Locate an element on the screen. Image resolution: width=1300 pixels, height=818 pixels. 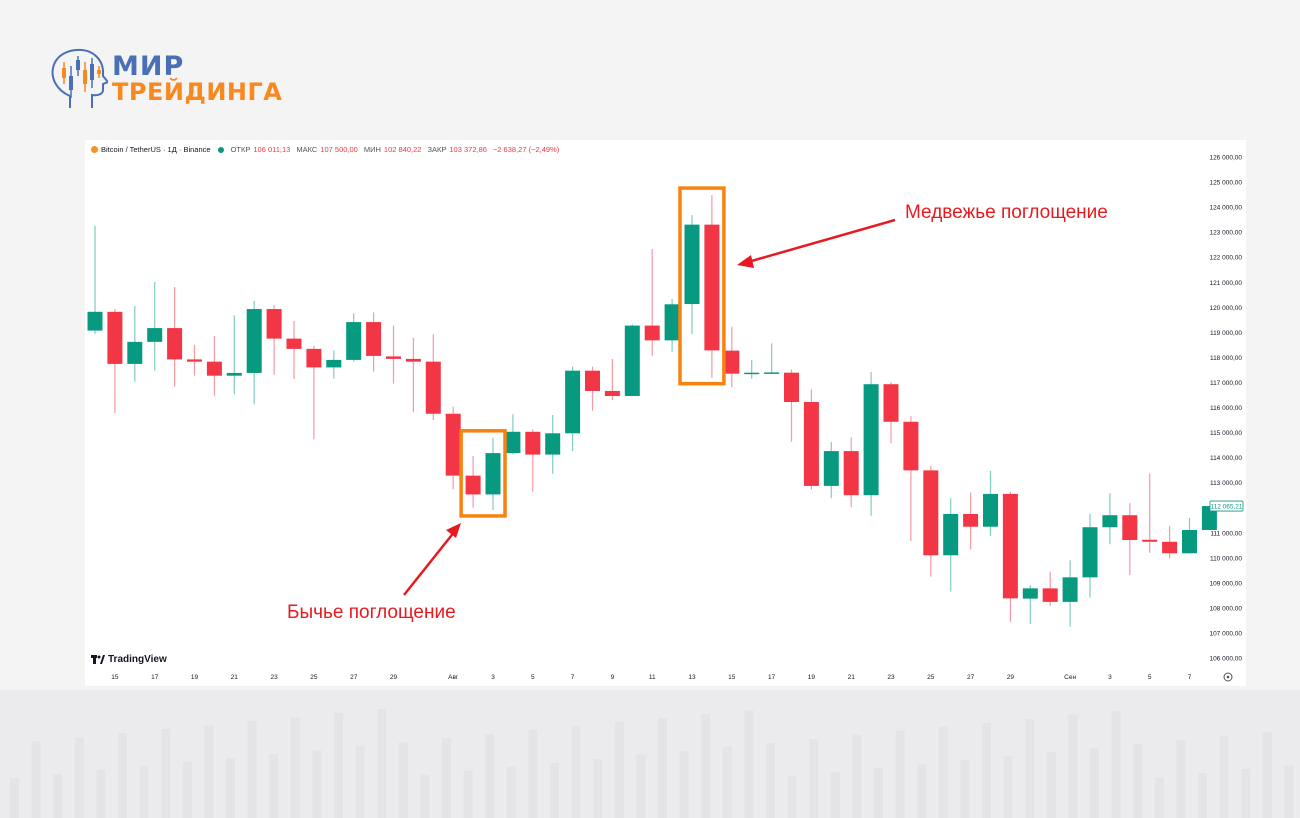
bullish-arrow-head is located at coordinates (453, 530).